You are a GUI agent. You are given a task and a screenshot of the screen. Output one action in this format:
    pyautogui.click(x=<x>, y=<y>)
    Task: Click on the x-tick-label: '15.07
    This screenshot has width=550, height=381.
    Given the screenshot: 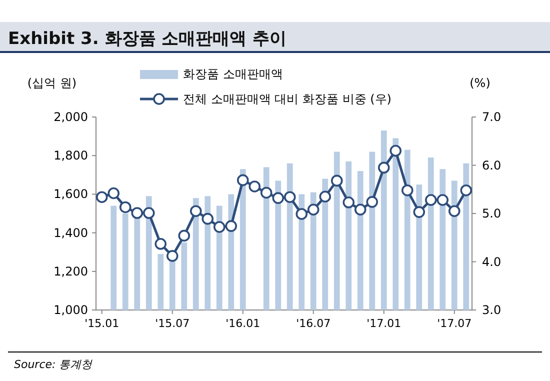 What is the action you would take?
    pyautogui.click(x=172, y=323)
    